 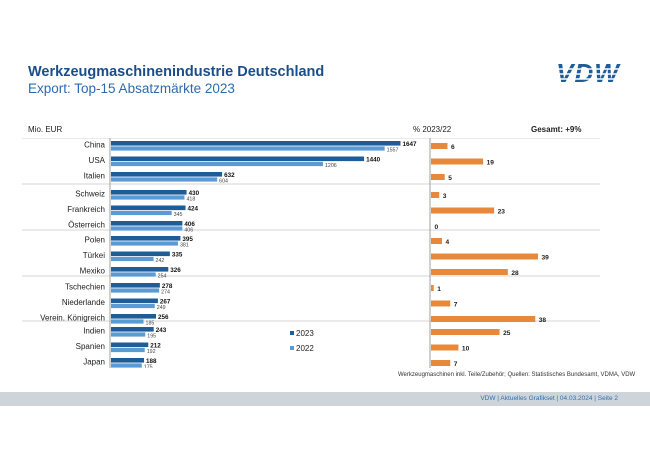 What do you see at coordinates (162, 276) in the screenshot?
I see `value-label-2022: 254` at bounding box center [162, 276].